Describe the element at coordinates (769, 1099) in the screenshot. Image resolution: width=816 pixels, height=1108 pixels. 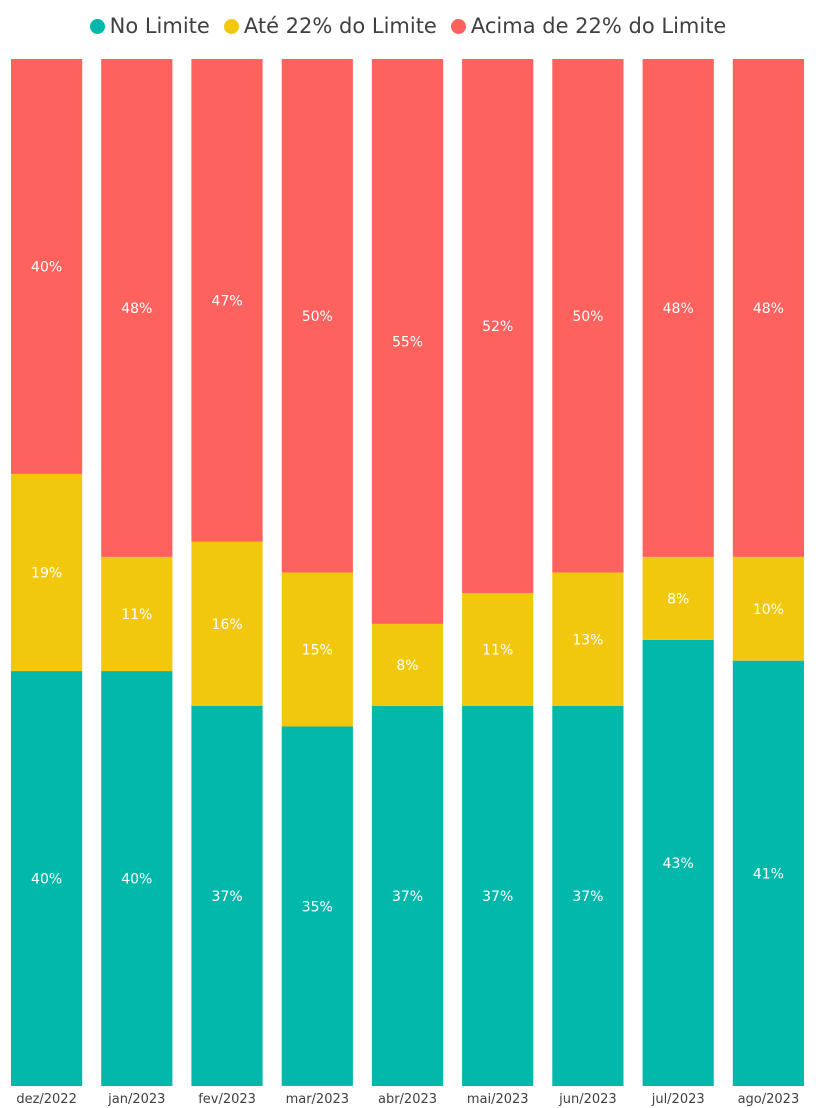
I see `x-axis-tick-label: ago/2023` at that location.